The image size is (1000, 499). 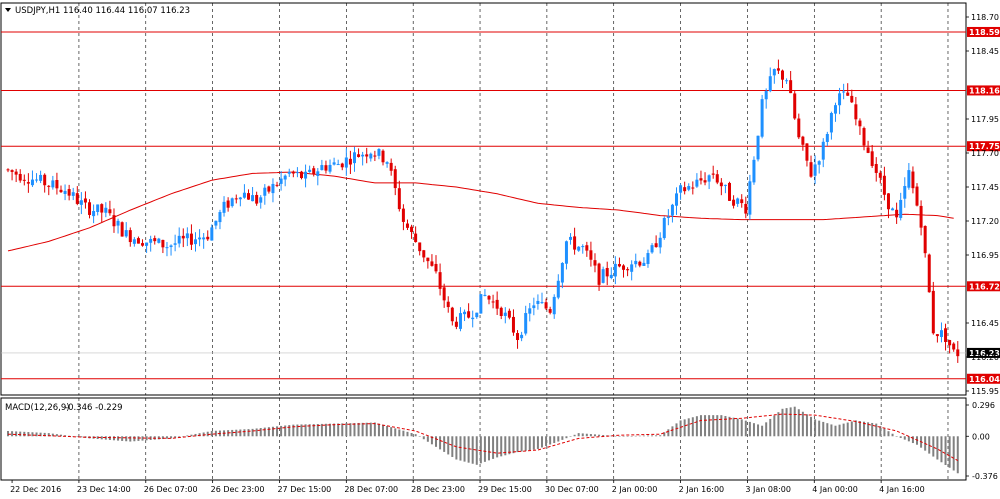 What do you see at coordinates (702, 489) in the screenshot?
I see `time-tick-label: 2 Jan 16:00` at bounding box center [702, 489].